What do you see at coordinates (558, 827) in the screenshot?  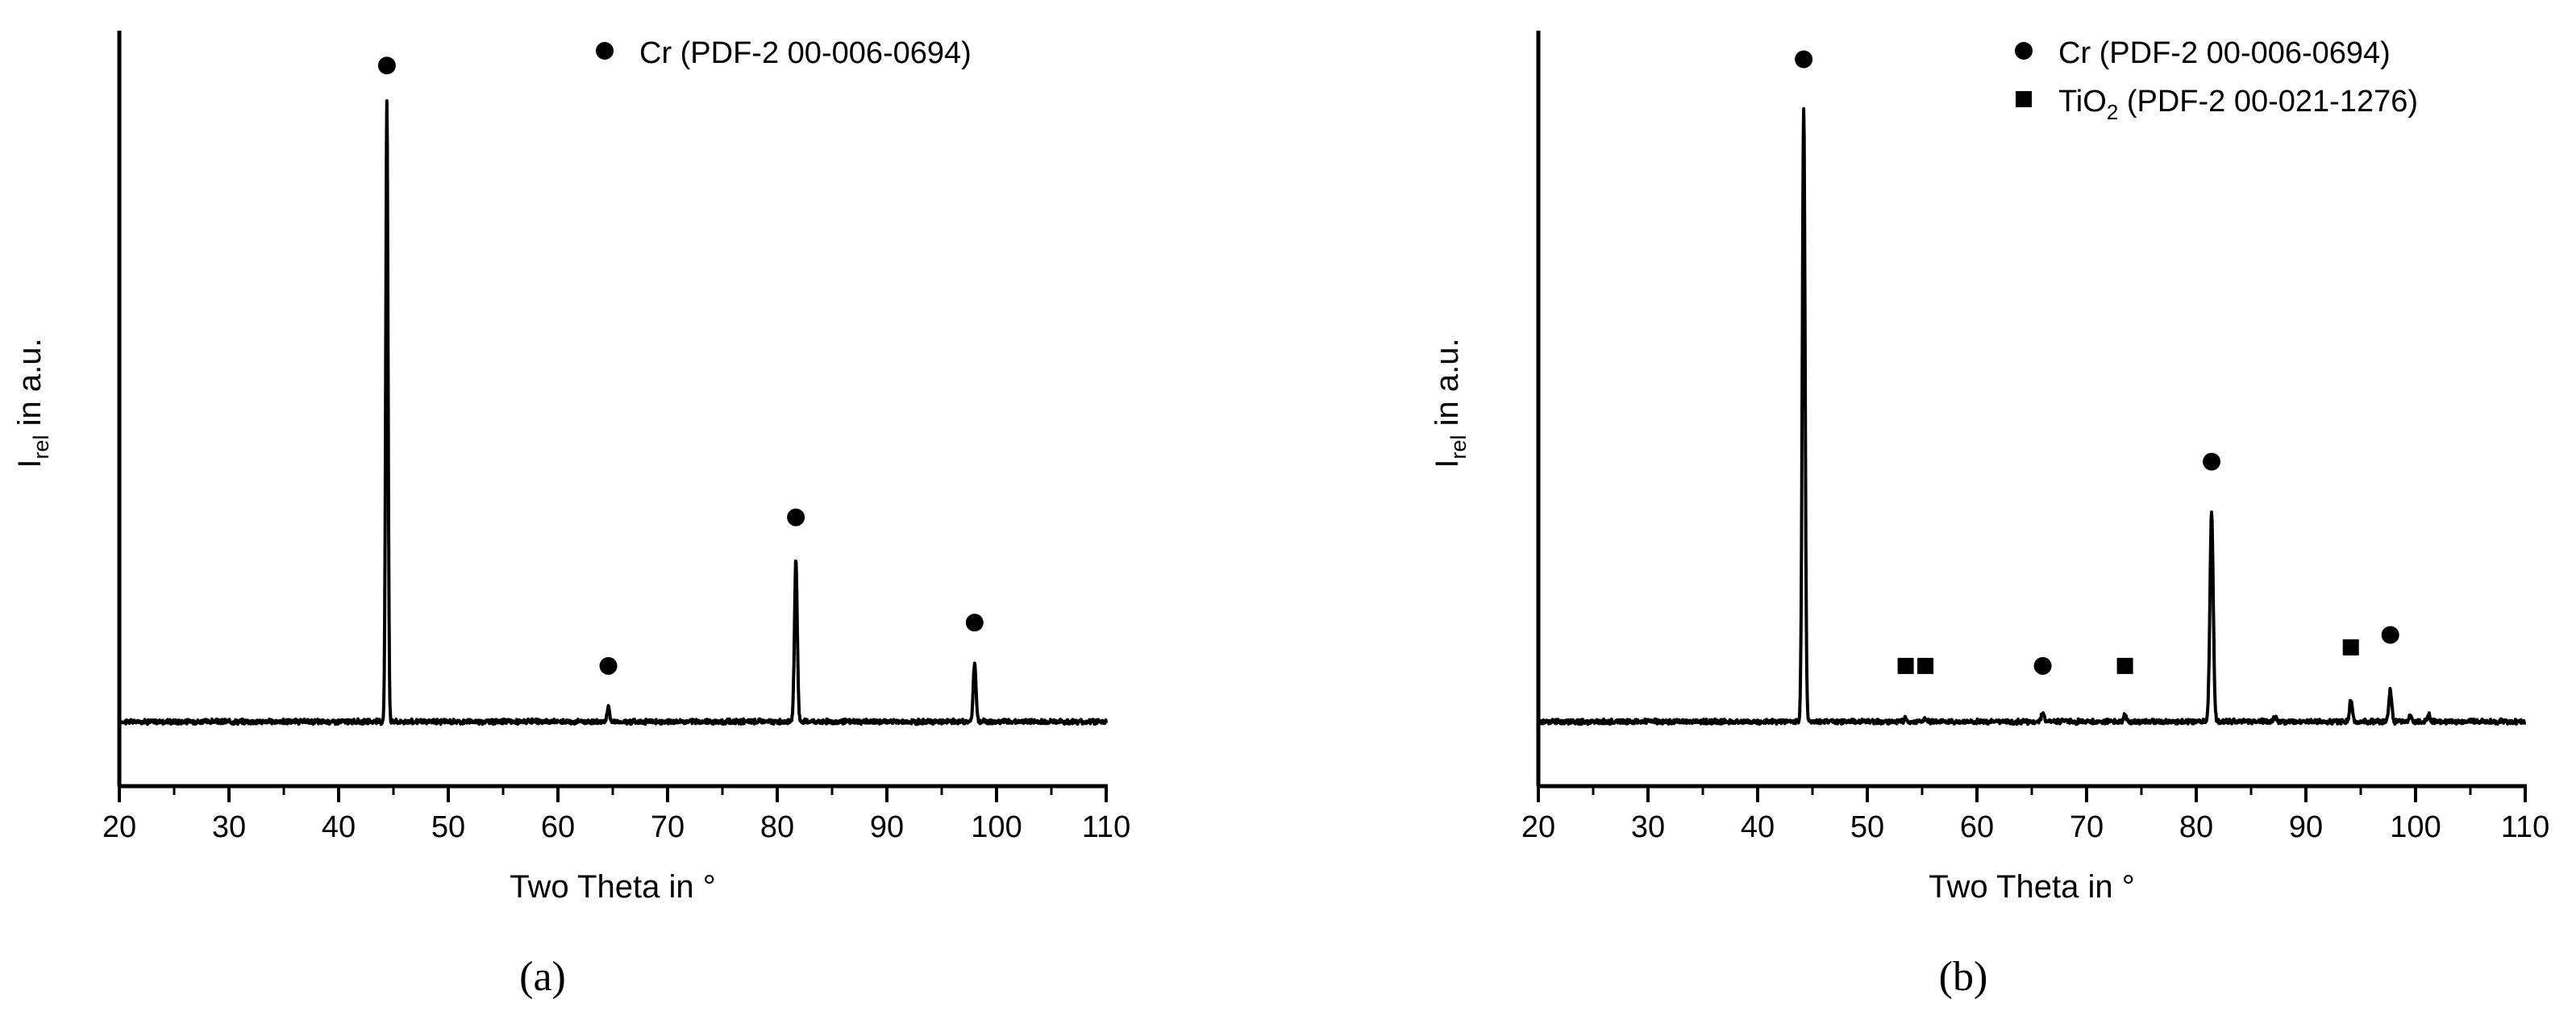 I see `panel-a-x-tick-label: 60` at bounding box center [558, 827].